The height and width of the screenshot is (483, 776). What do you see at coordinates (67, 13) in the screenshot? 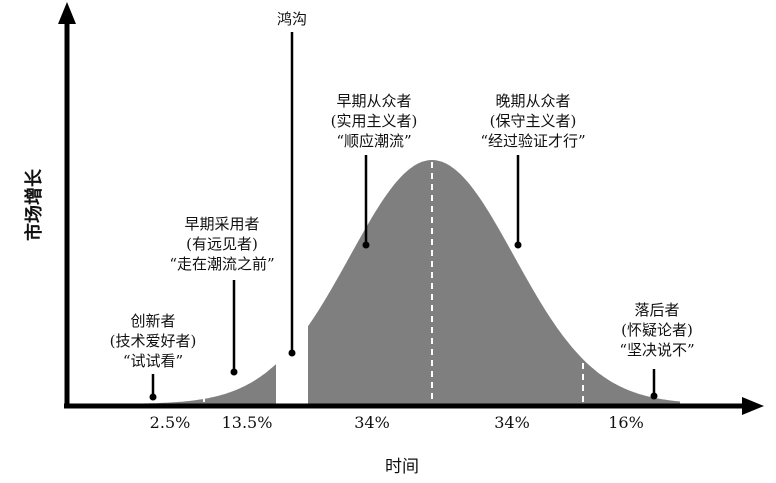
I see `y-axis-arrow` at bounding box center [67, 13].